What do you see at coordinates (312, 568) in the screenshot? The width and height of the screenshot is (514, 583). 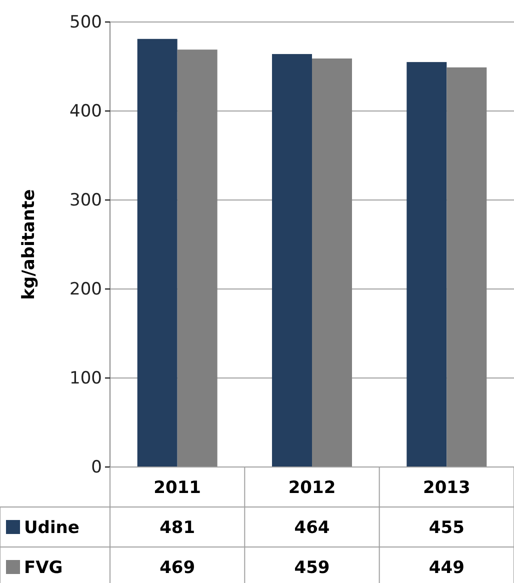 I see `data-label: 459` at bounding box center [312, 568].